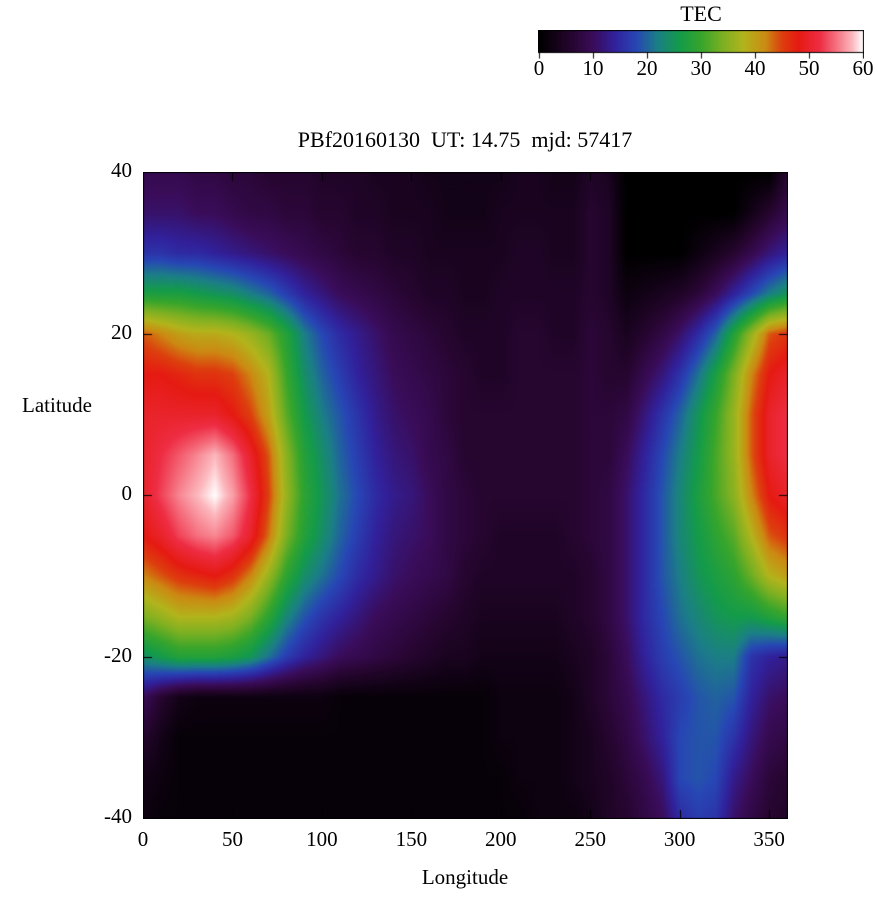 This screenshot has width=878, height=900. I want to click on colorbar-tick-label: 50, so click(809, 68).